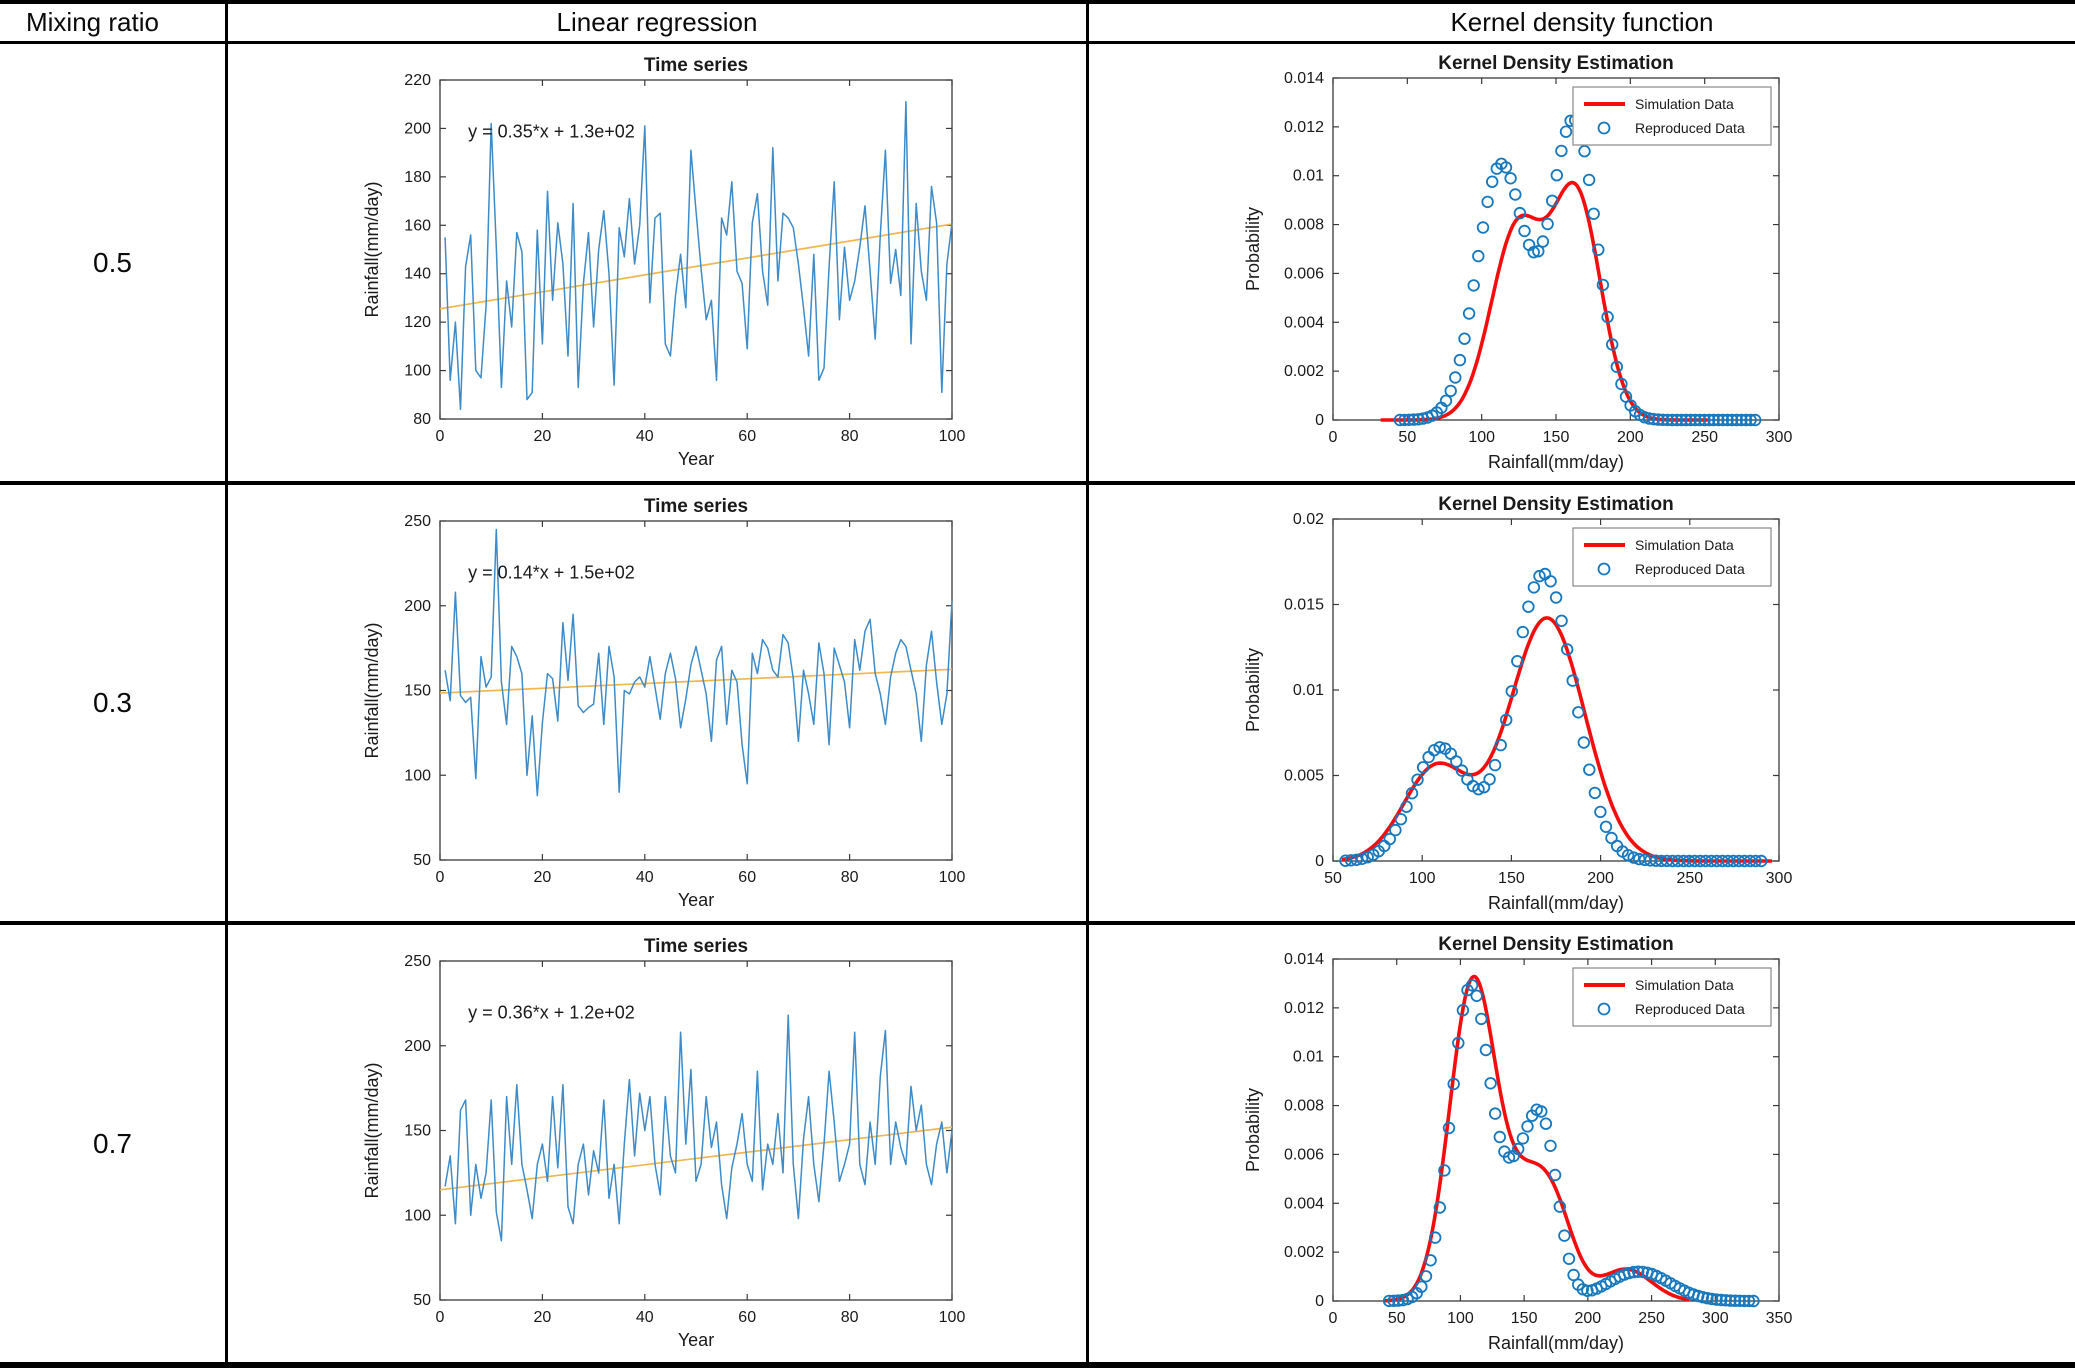  Describe the element at coordinates (1308, 519) in the screenshot. I see `svg-text: 0.02` at that location.